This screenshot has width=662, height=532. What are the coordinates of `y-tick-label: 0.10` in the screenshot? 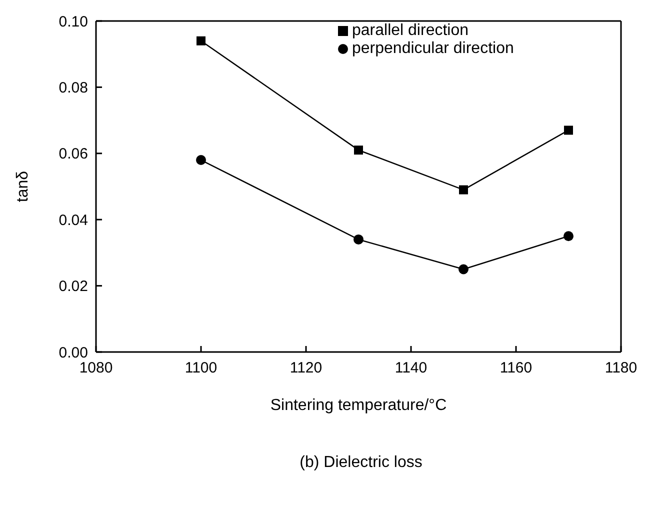 It's located at (73, 21).